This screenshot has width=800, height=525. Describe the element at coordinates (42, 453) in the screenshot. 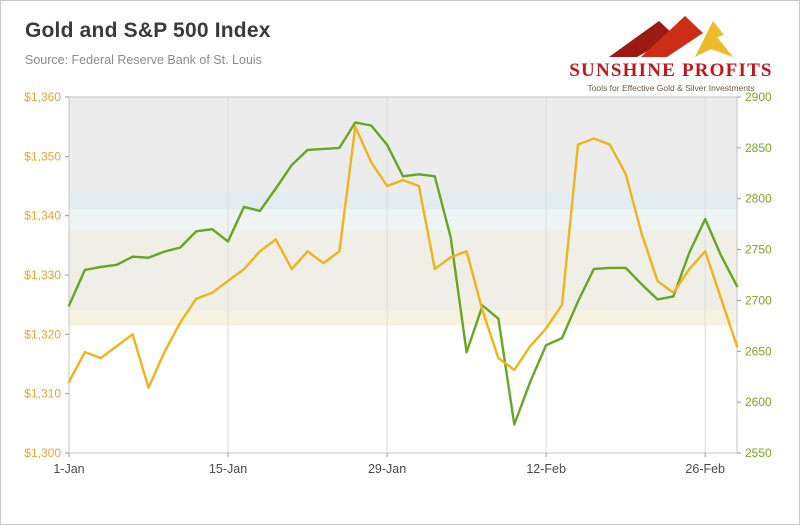

I see `left-axis-tick-label: $1,300` at that location.